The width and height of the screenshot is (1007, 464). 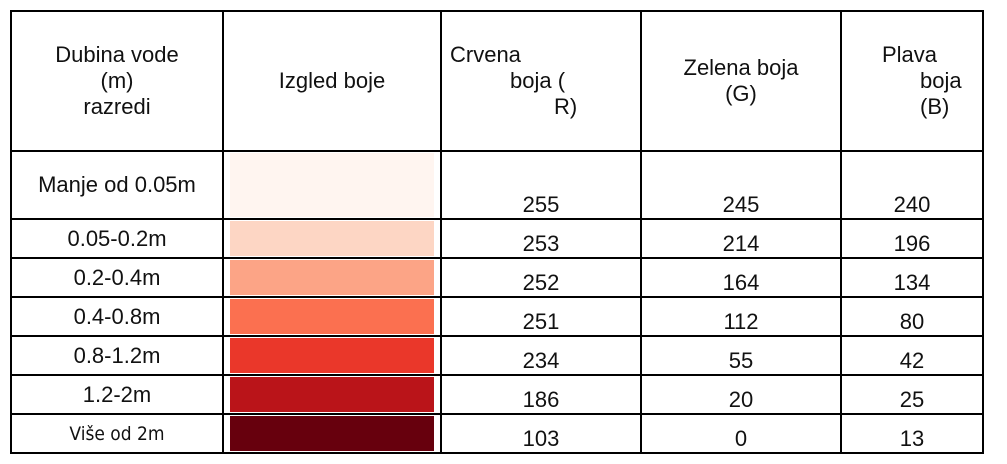 I want to click on rgb-value: 196, so click(x=912, y=238).